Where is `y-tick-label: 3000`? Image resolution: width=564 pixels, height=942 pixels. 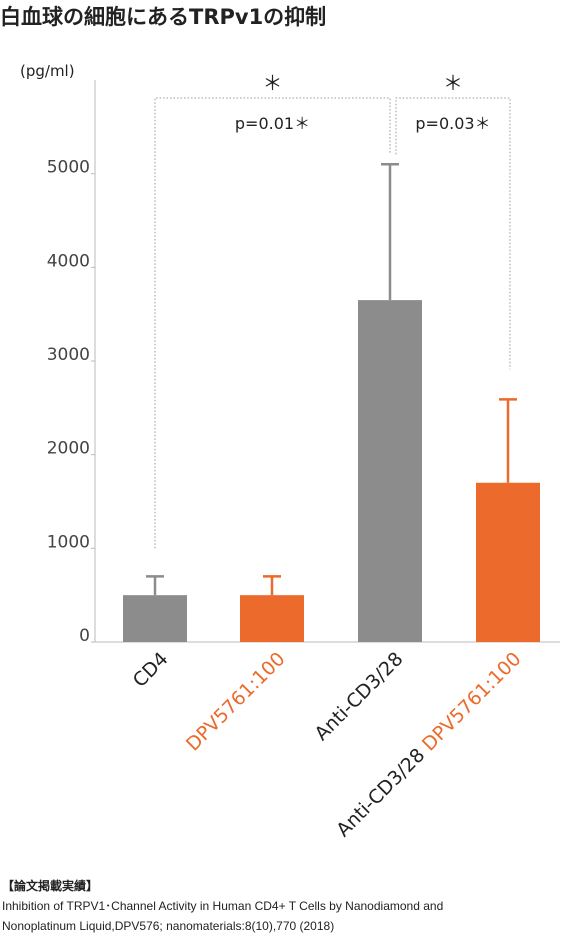
y-tick-label: 3000 is located at coordinates (68, 355).